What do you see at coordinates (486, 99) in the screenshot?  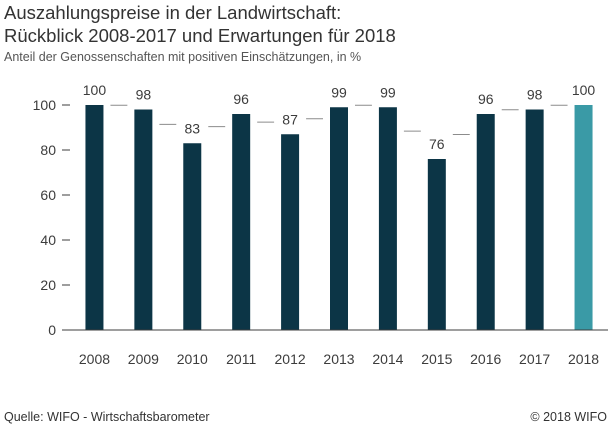 I see `data-label-2016: 96` at bounding box center [486, 99].